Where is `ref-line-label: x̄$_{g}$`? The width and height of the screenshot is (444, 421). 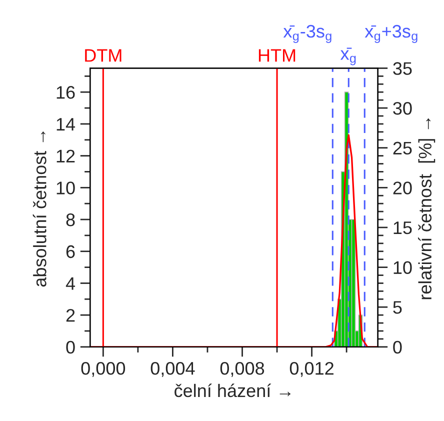 ref-line-label: x̄$_{g}$ is located at coordinates (348, 57).